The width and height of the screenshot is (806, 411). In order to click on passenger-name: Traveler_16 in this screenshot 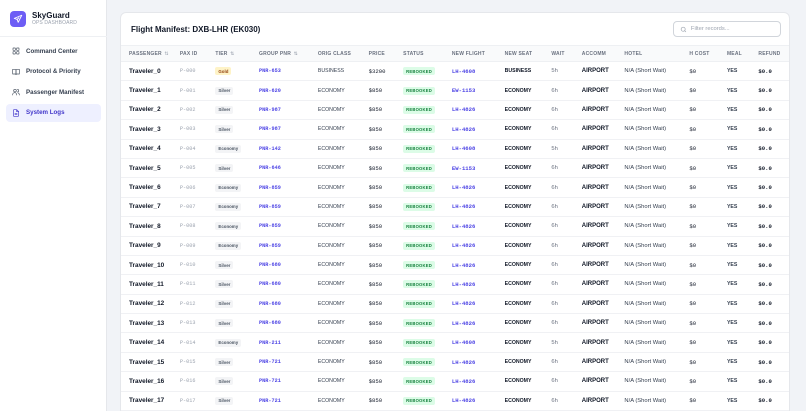, I will do `click(147, 381)`.